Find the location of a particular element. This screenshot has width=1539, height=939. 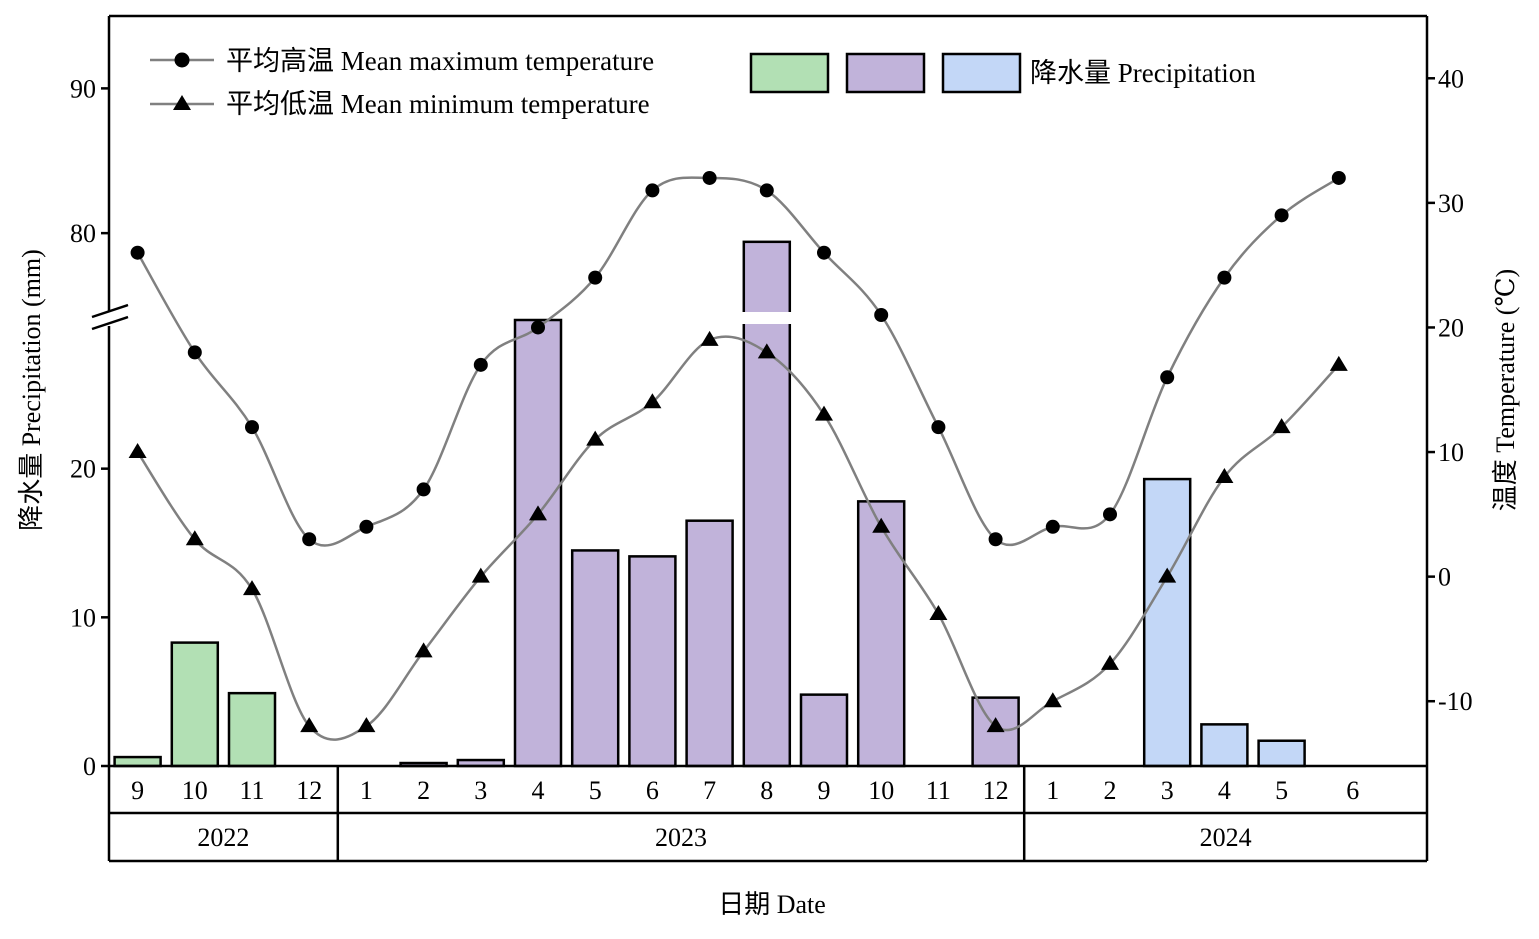

x-month-label-11: 8 is located at coordinates (766, 790).